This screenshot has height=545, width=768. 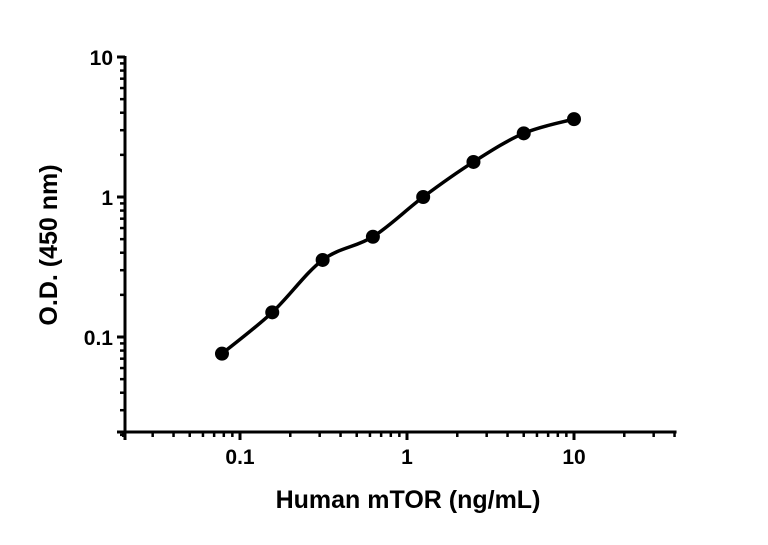 What do you see at coordinates (573, 457) in the screenshot?
I see `x-tick-label: 10` at bounding box center [573, 457].